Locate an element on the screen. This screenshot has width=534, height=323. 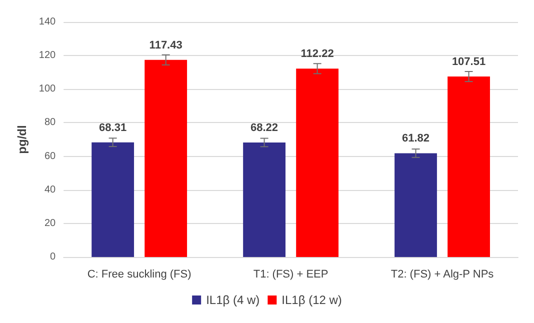
data-label: 68.31 is located at coordinates (113, 128).